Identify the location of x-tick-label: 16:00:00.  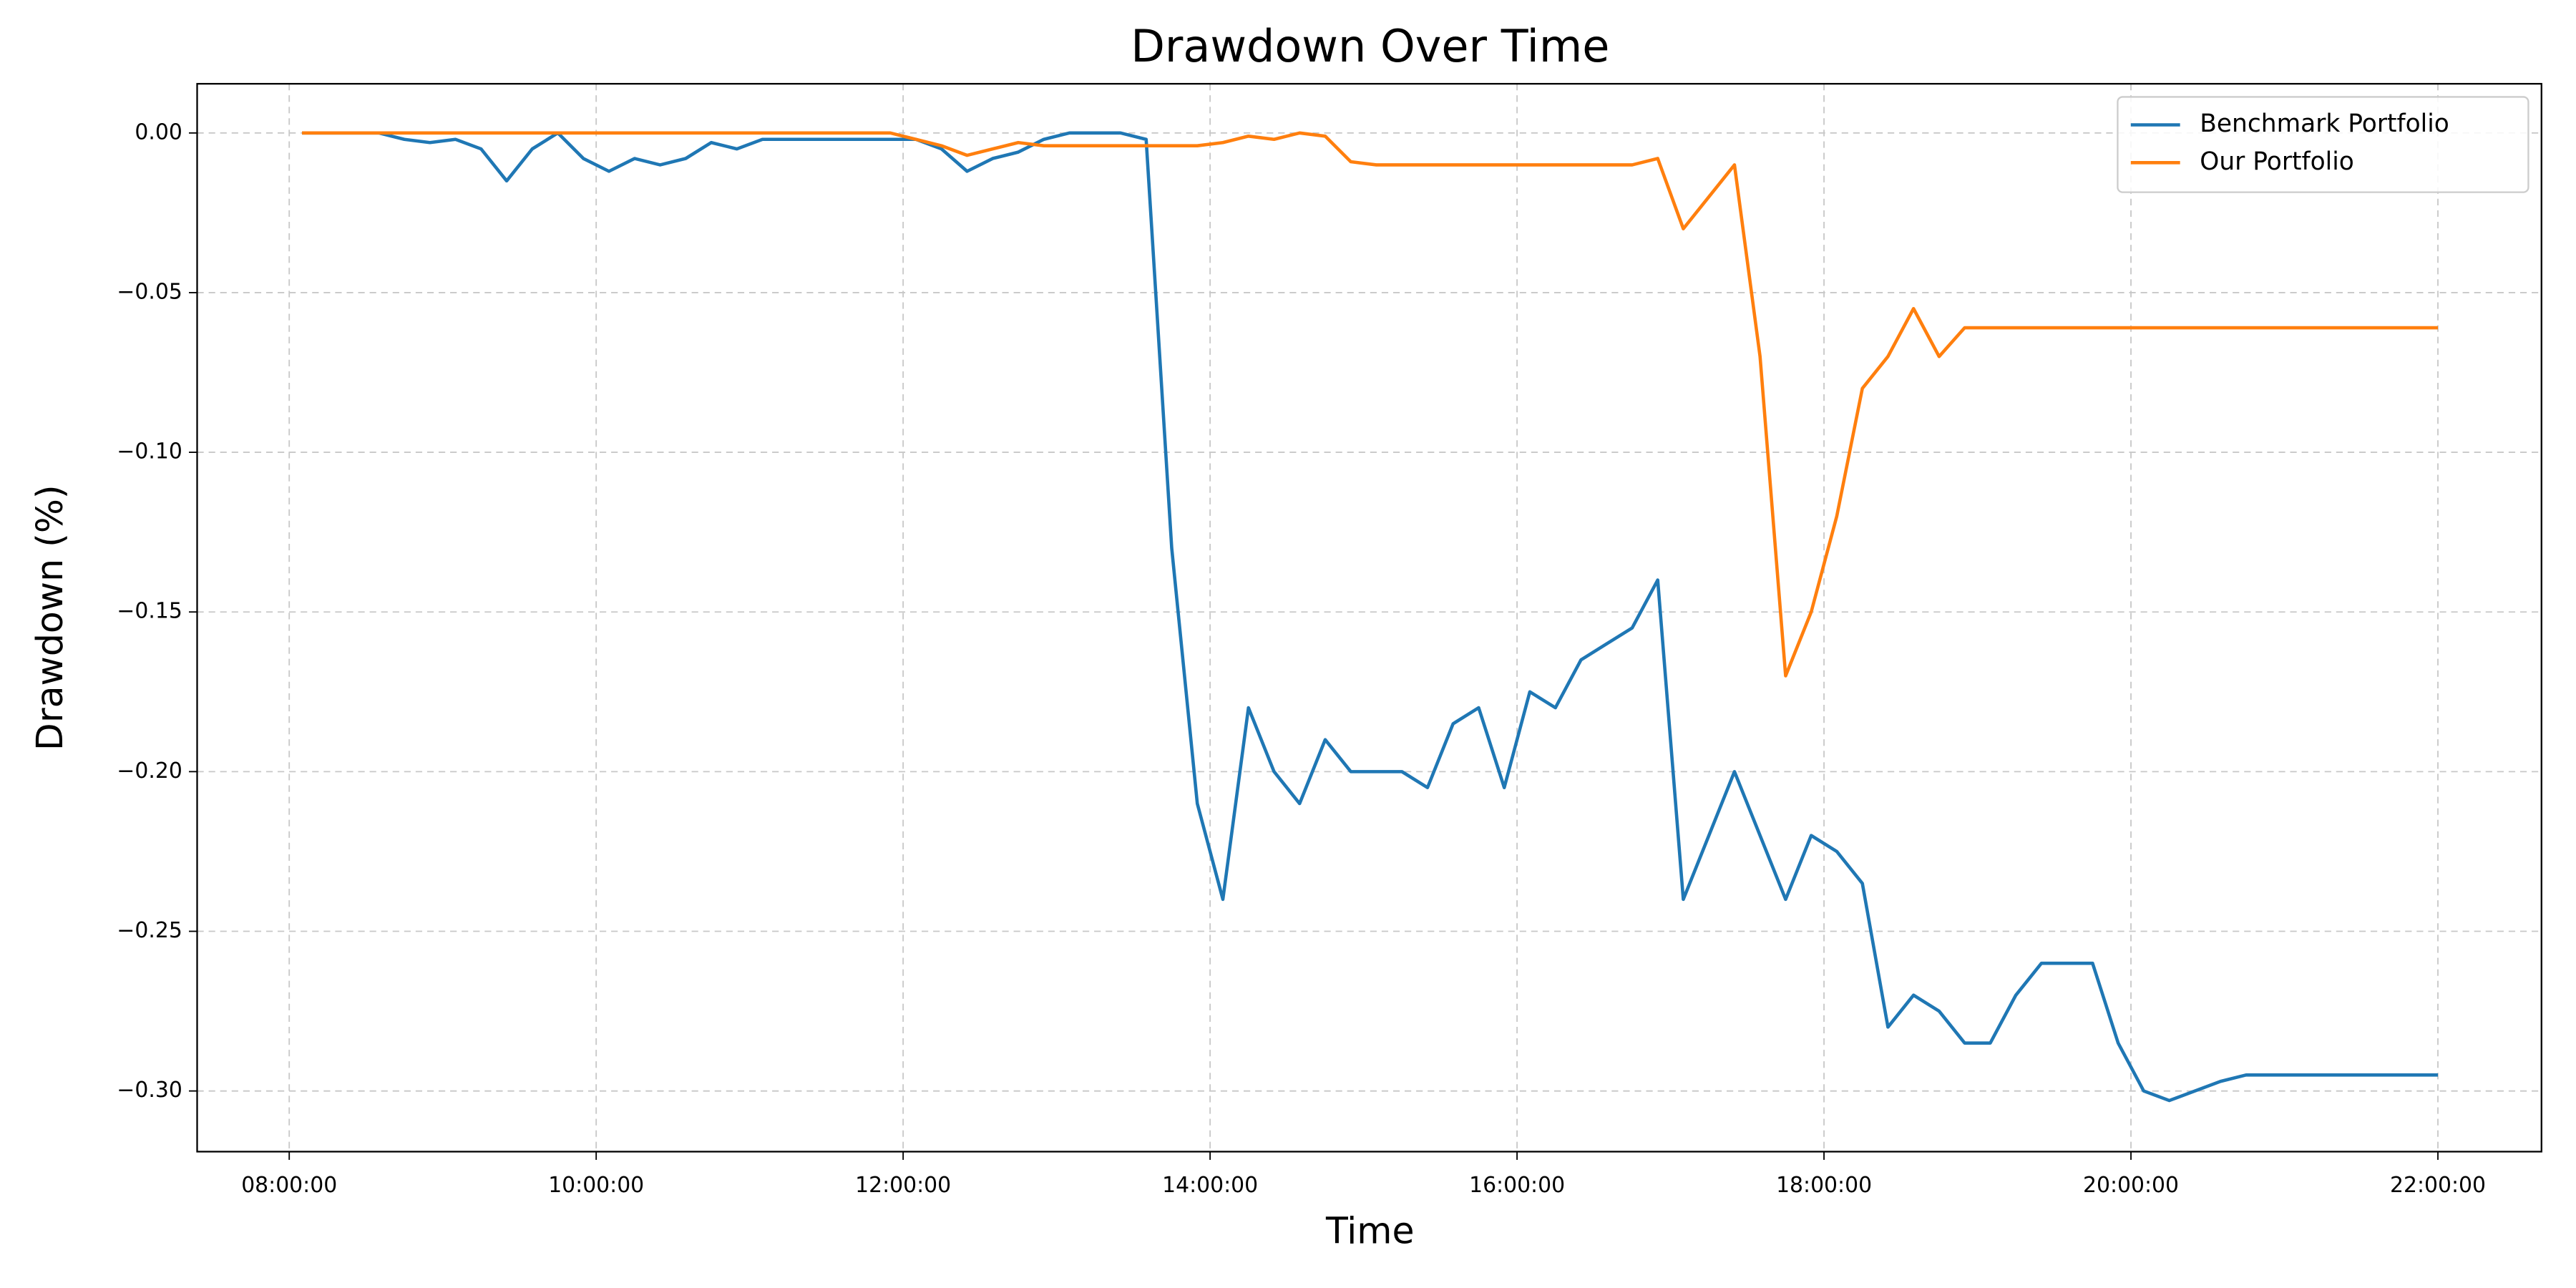
(1517, 1185).